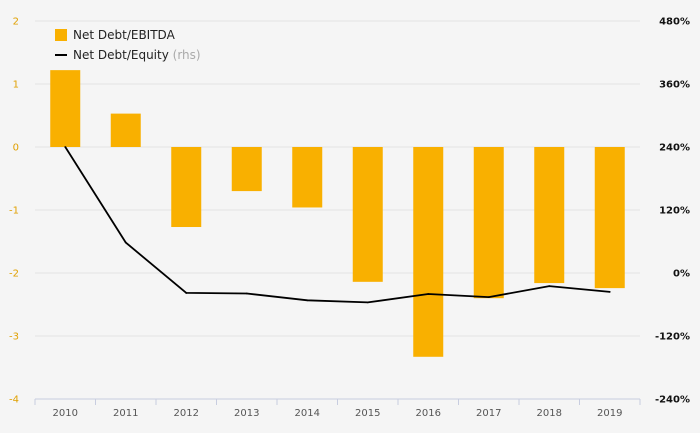 The width and height of the screenshot is (700, 433). What do you see at coordinates (14, 274) in the screenshot?
I see `y-left-tick-label: -2` at bounding box center [14, 274].